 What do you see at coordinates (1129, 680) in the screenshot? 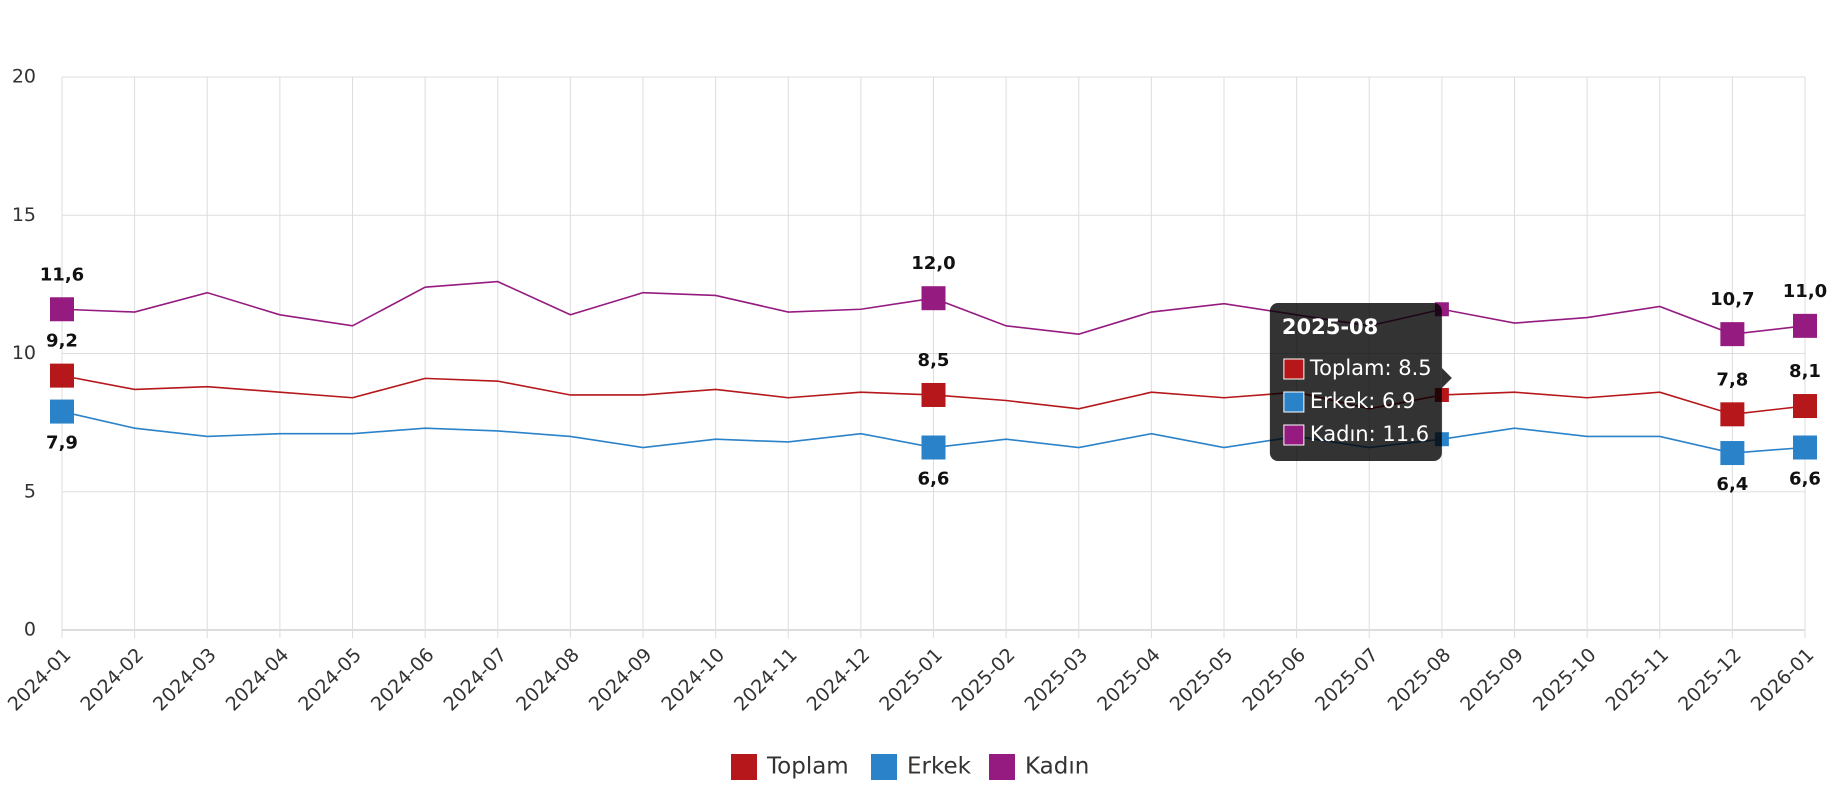
I see `x-tick-label: 2025-04` at bounding box center [1129, 680].